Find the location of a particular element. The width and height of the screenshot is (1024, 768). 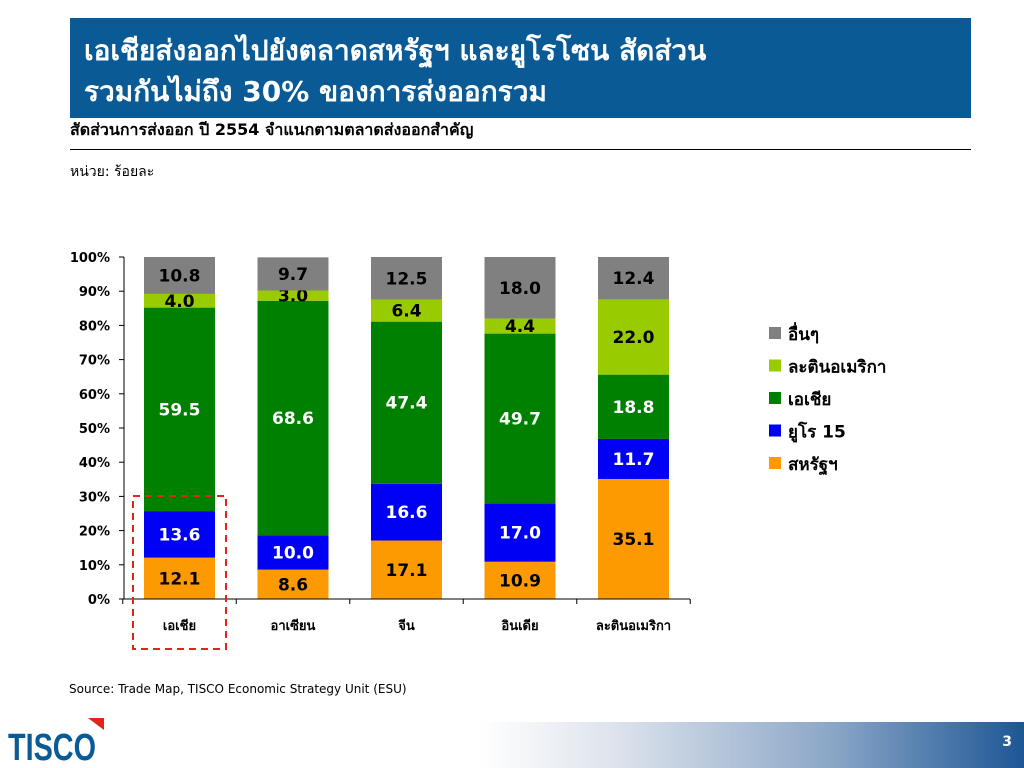

data-label: 8.6 is located at coordinates (293, 585).